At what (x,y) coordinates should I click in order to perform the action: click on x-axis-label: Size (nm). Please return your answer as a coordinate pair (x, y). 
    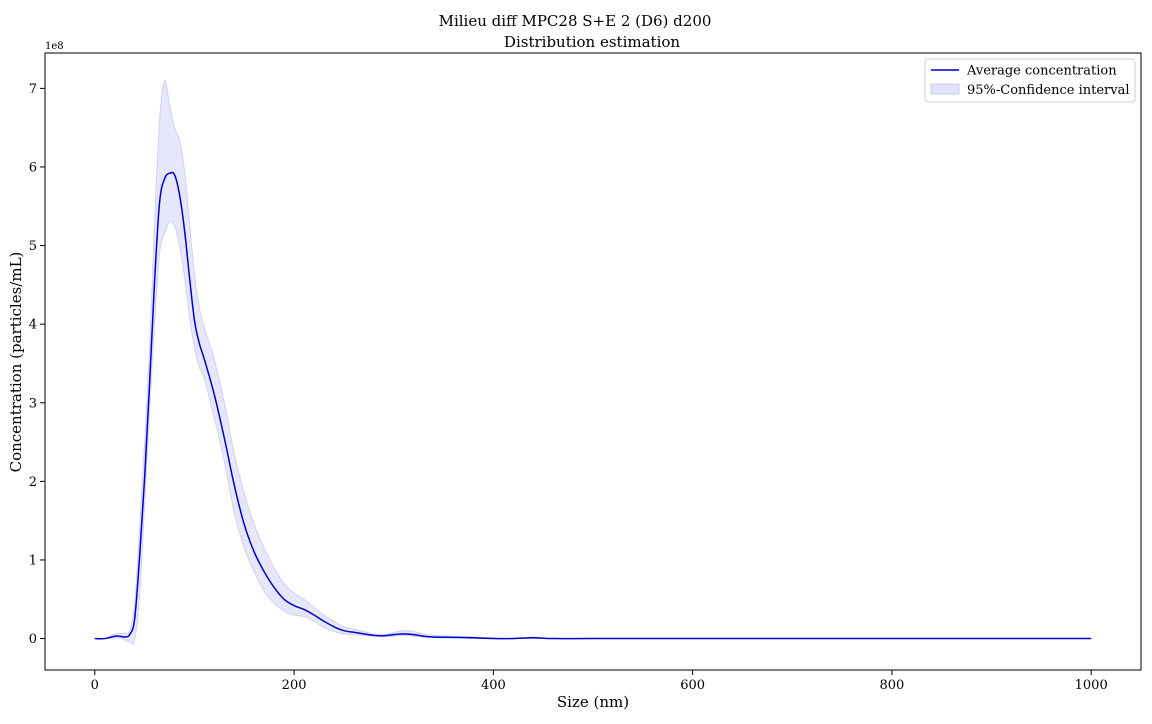
    Looking at the image, I should click on (593, 702).